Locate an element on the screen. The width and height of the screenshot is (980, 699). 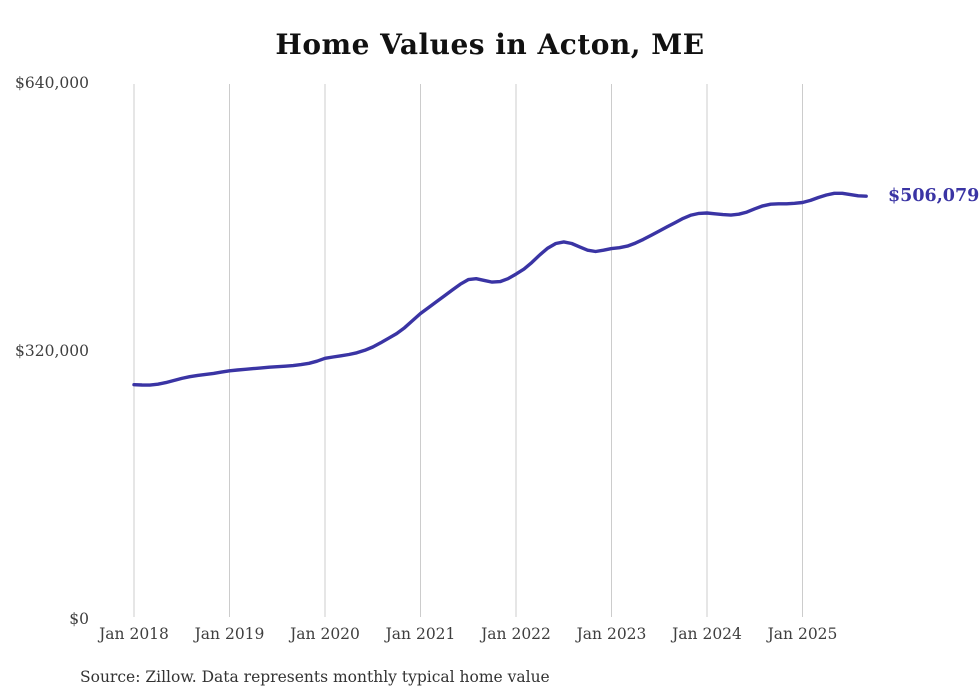
x-axis-tick-label: Jan 2021 is located at coordinates (420, 634).